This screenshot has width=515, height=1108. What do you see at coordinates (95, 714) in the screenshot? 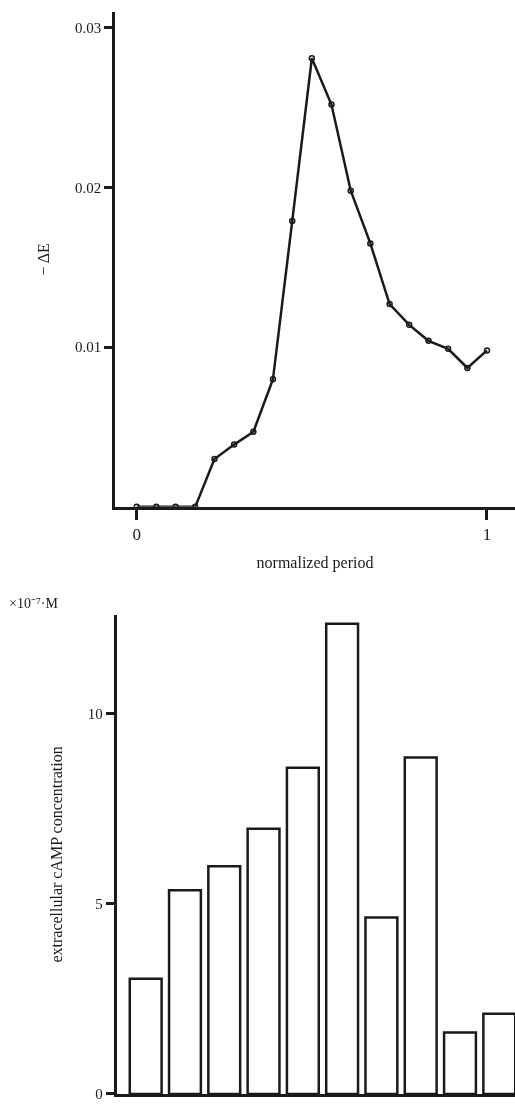
I see `y-tick-label: 10` at bounding box center [95, 714].